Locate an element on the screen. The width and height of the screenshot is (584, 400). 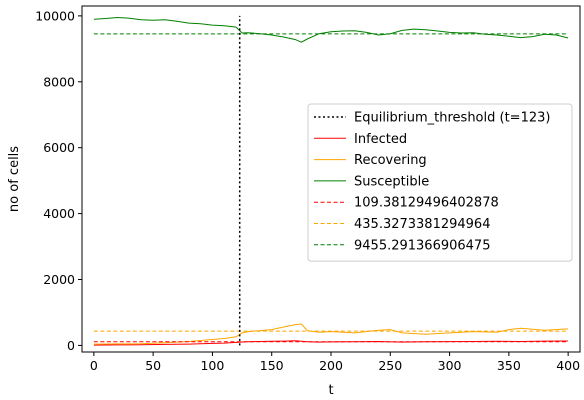
legend-label-2: Infected is located at coordinates (380, 139).